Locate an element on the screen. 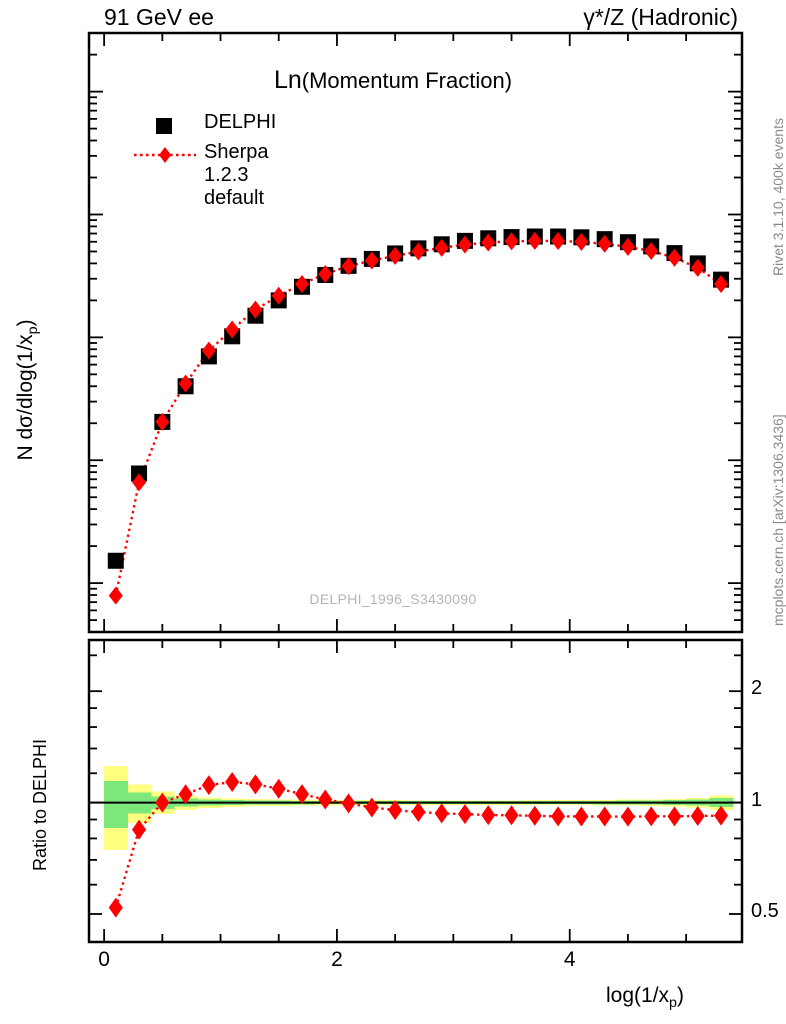 This screenshot has height=1024, width=786. x-tick-label: 0 is located at coordinates (104, 959).